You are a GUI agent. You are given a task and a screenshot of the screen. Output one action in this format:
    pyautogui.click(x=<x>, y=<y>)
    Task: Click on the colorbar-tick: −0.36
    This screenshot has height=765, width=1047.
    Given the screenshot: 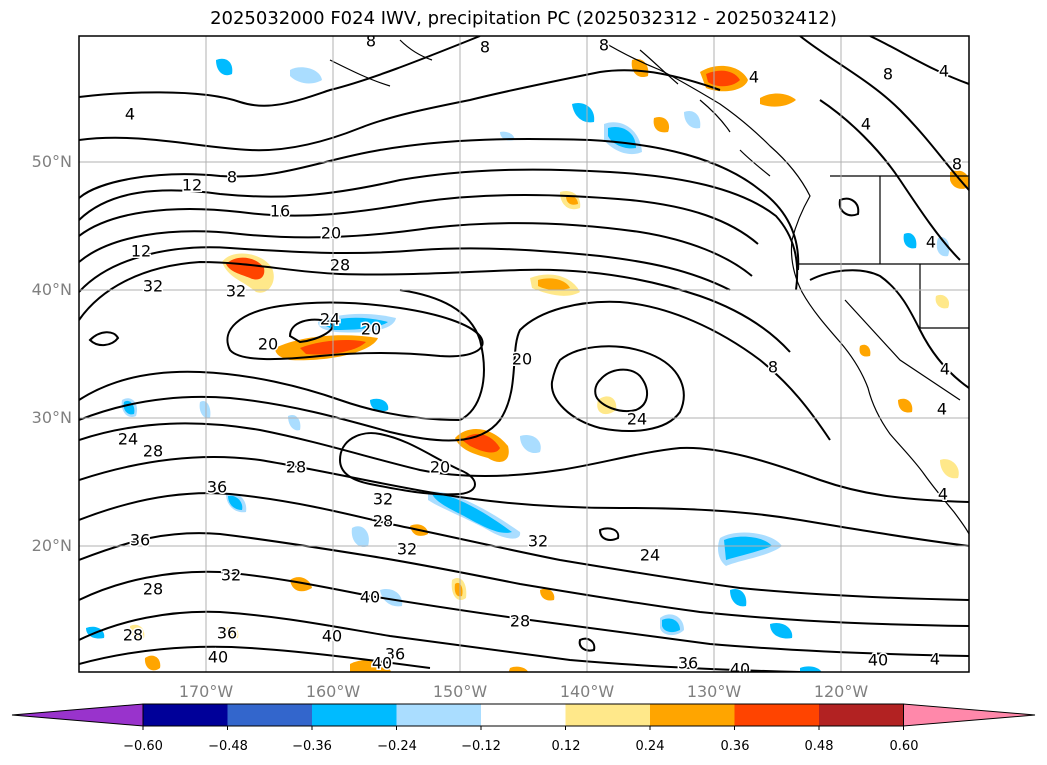 What is the action you would take?
    pyautogui.click(x=312, y=746)
    